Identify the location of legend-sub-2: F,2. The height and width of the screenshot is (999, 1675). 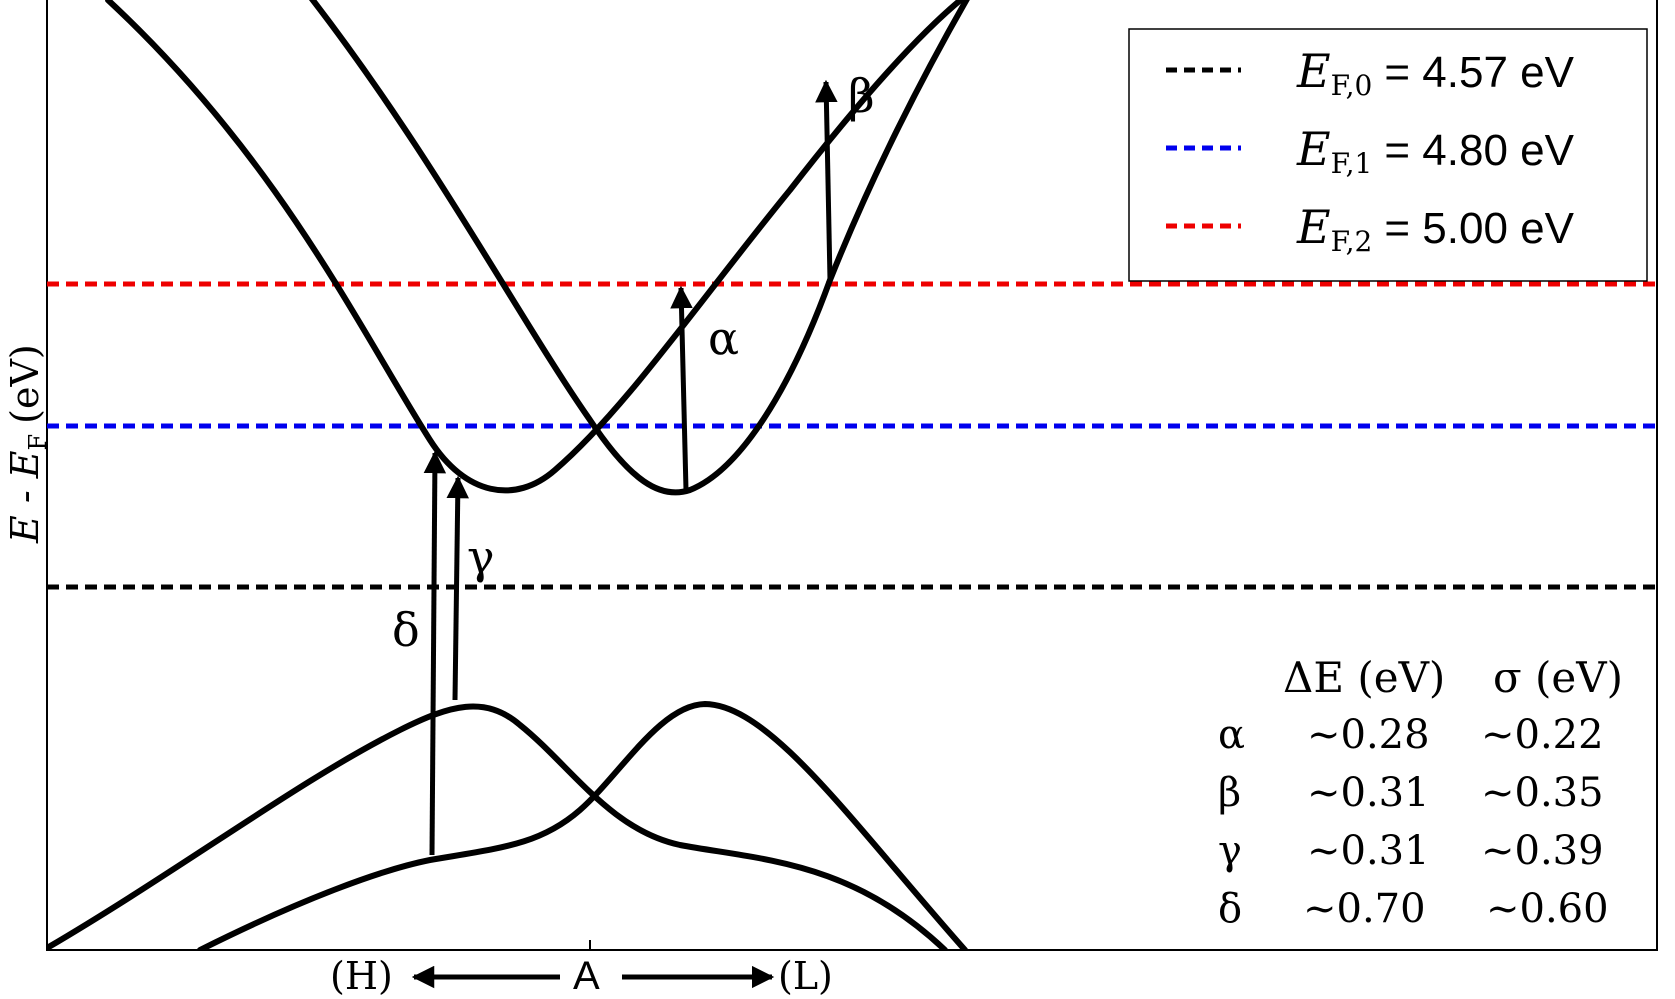
(1352, 241).